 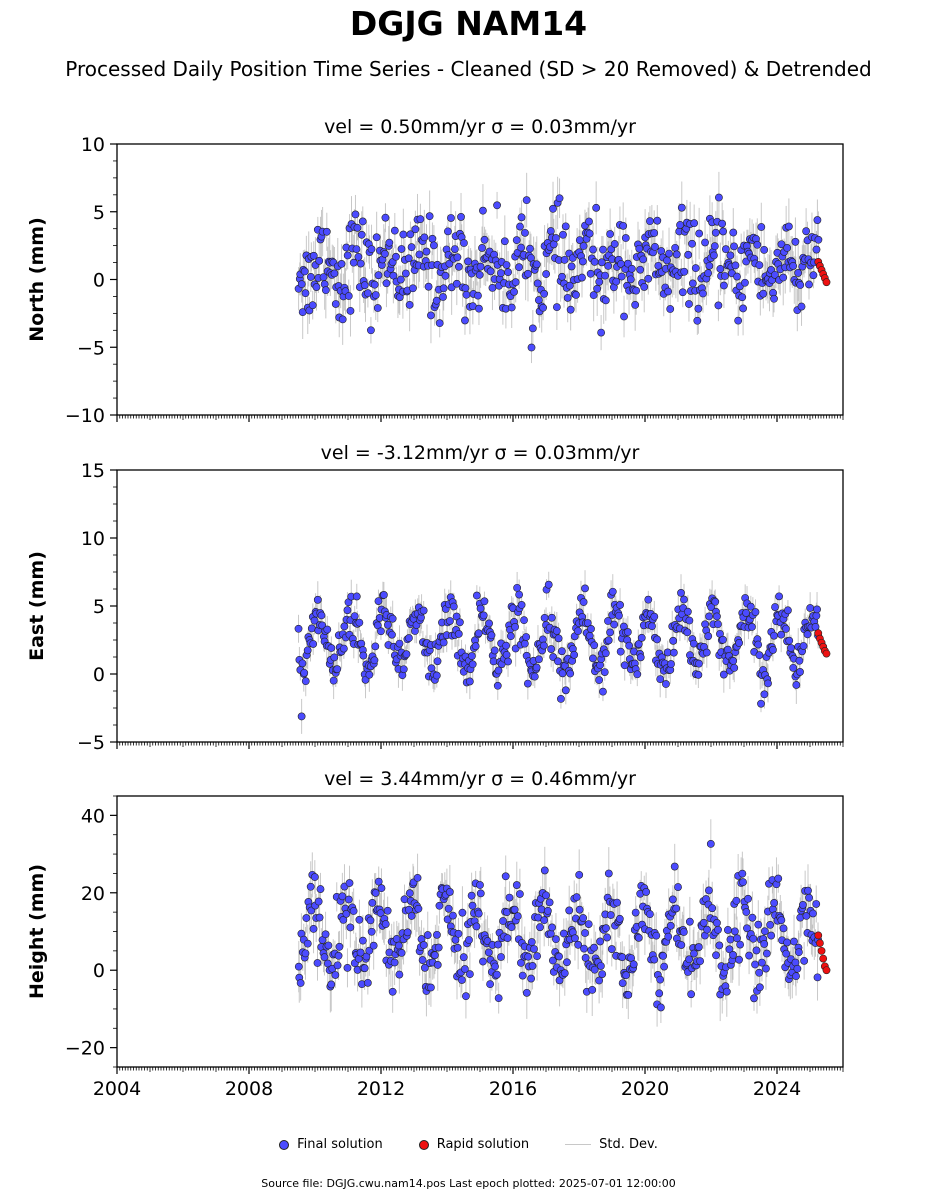 What do you see at coordinates (93, 816) in the screenshot?
I see `y-tick-label: 40` at bounding box center [93, 816].